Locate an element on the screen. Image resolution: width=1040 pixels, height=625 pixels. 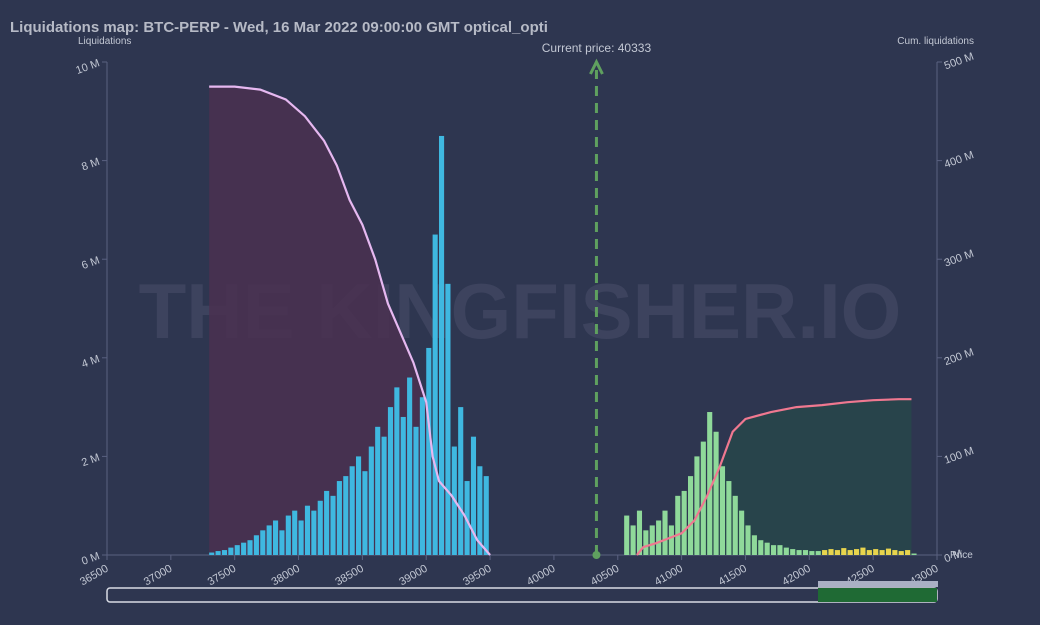
y-tick-label: 6 M is located at coordinates (90, 264).